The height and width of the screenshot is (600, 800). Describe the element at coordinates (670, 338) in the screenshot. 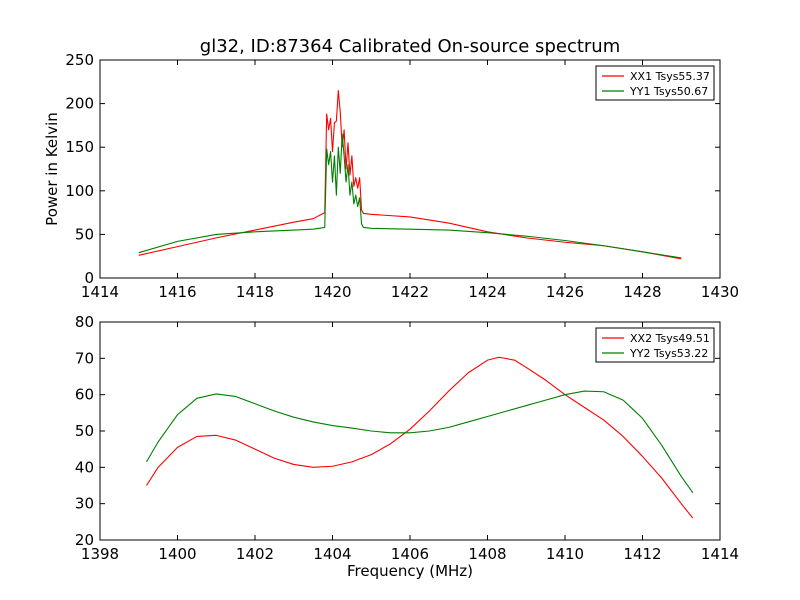

I see `legend-entry: XX2 Tsys49.51` at that location.